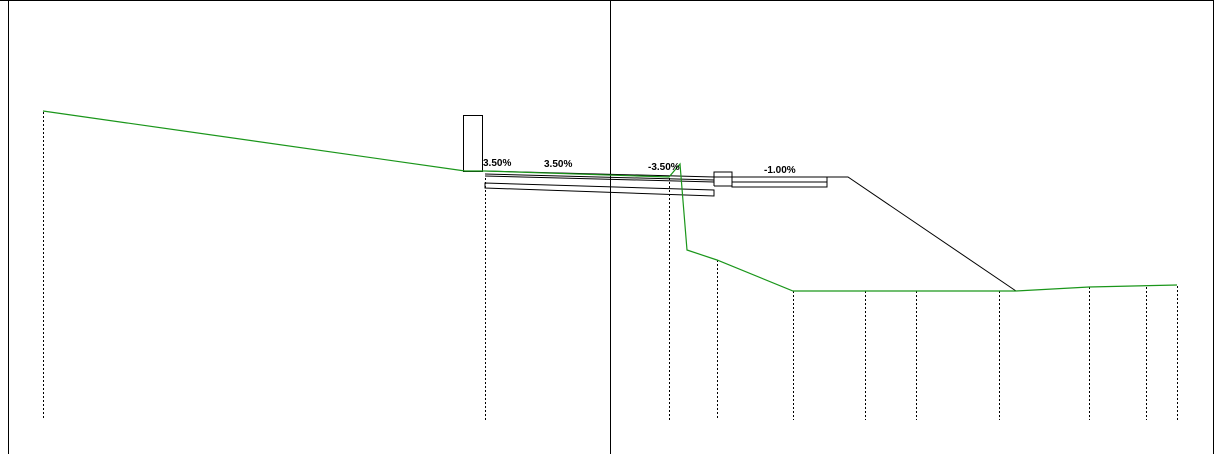  Describe the element at coordinates (780, 170) in the screenshot. I see `slope-label-right-shoulder: -1.00%` at that location.